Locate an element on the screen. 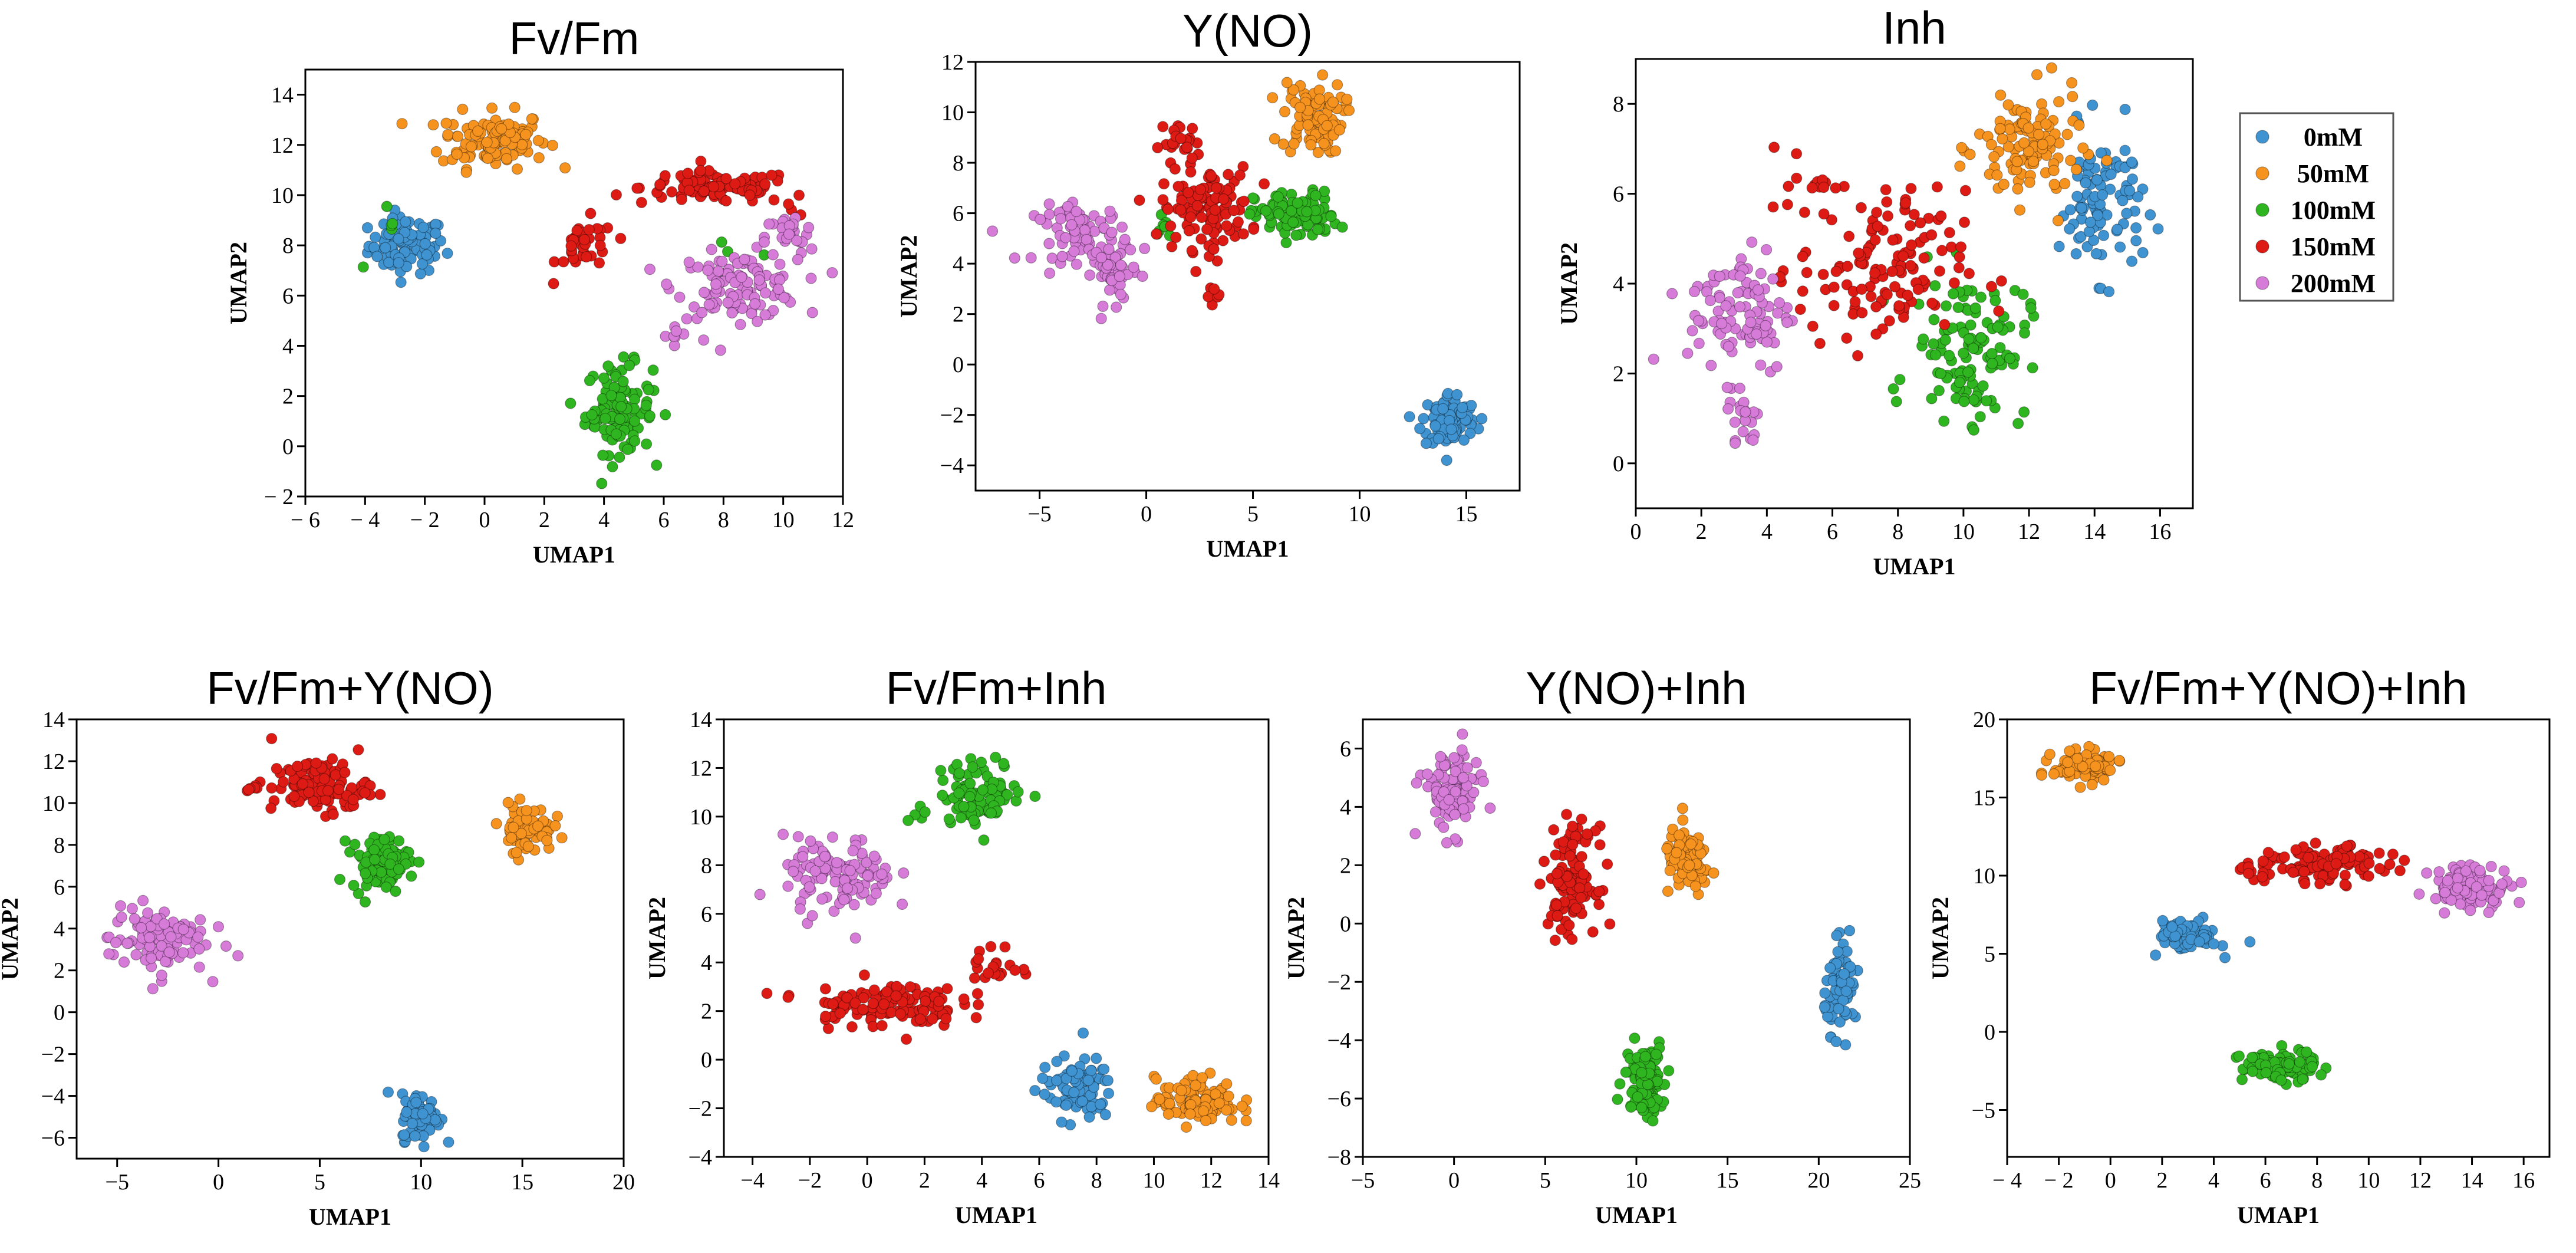  y-tick-label: 0 is located at coordinates (958, 365).